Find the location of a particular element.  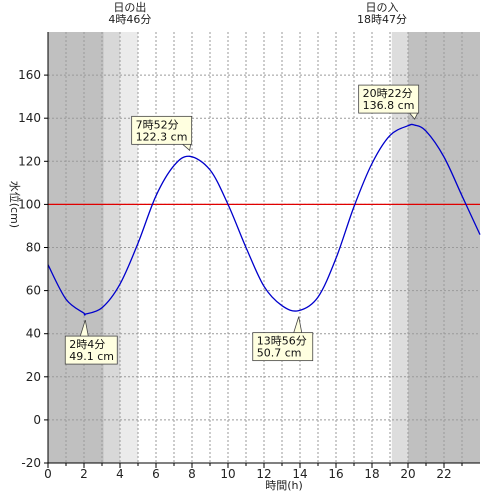

x-tick-label-18: 18 is located at coordinates (371, 474).